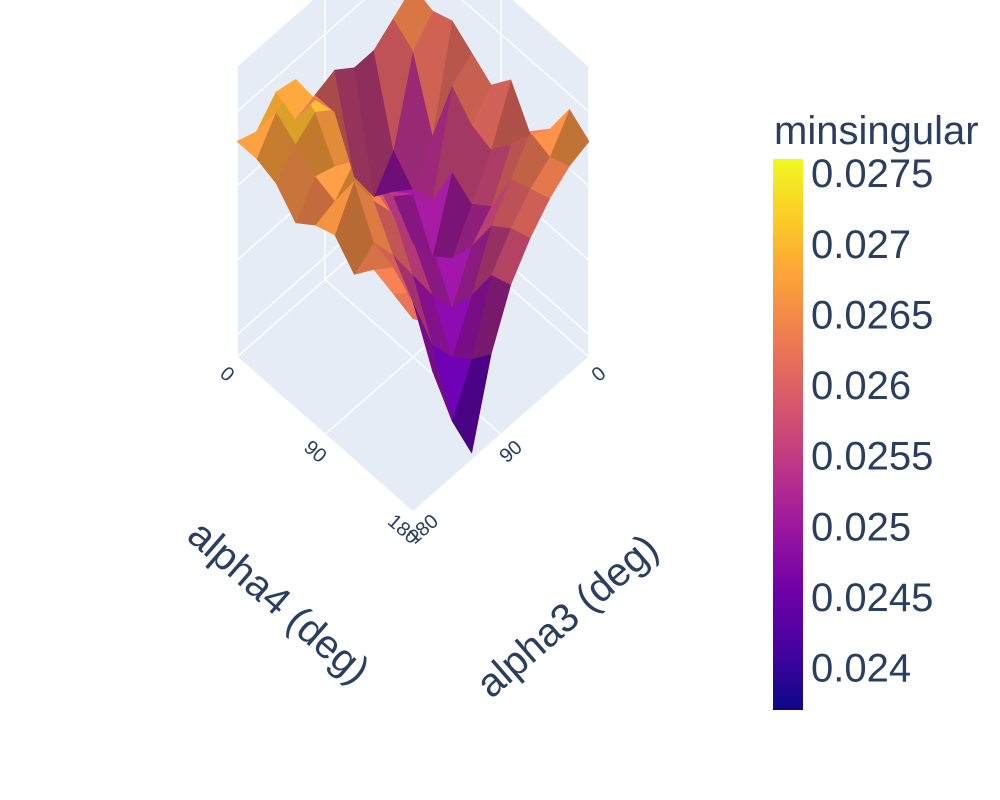 This screenshot has width=1000, height=800. Describe the element at coordinates (510, 451) in the screenshot. I see `x-tick-label: 90` at that location.